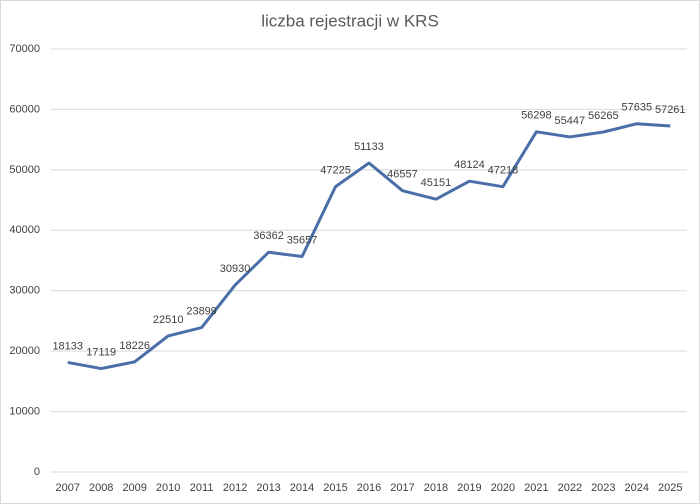  I want to click on x-tick-label: 2017, so click(402, 488).